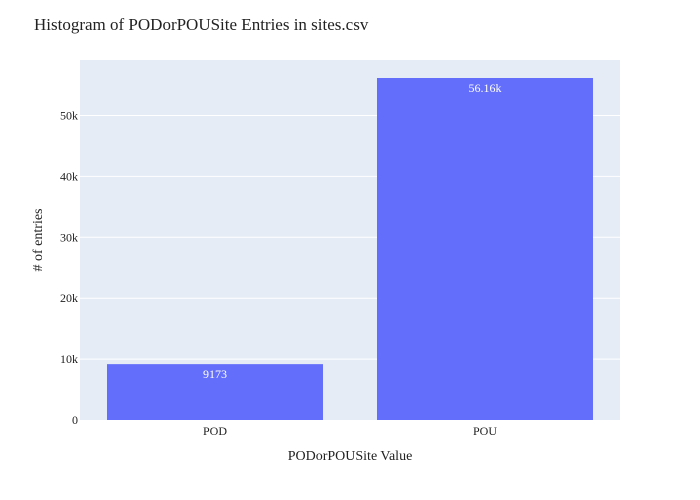 The image size is (700, 500). Describe the element at coordinates (215, 392) in the screenshot. I see `bar-pod` at that location.